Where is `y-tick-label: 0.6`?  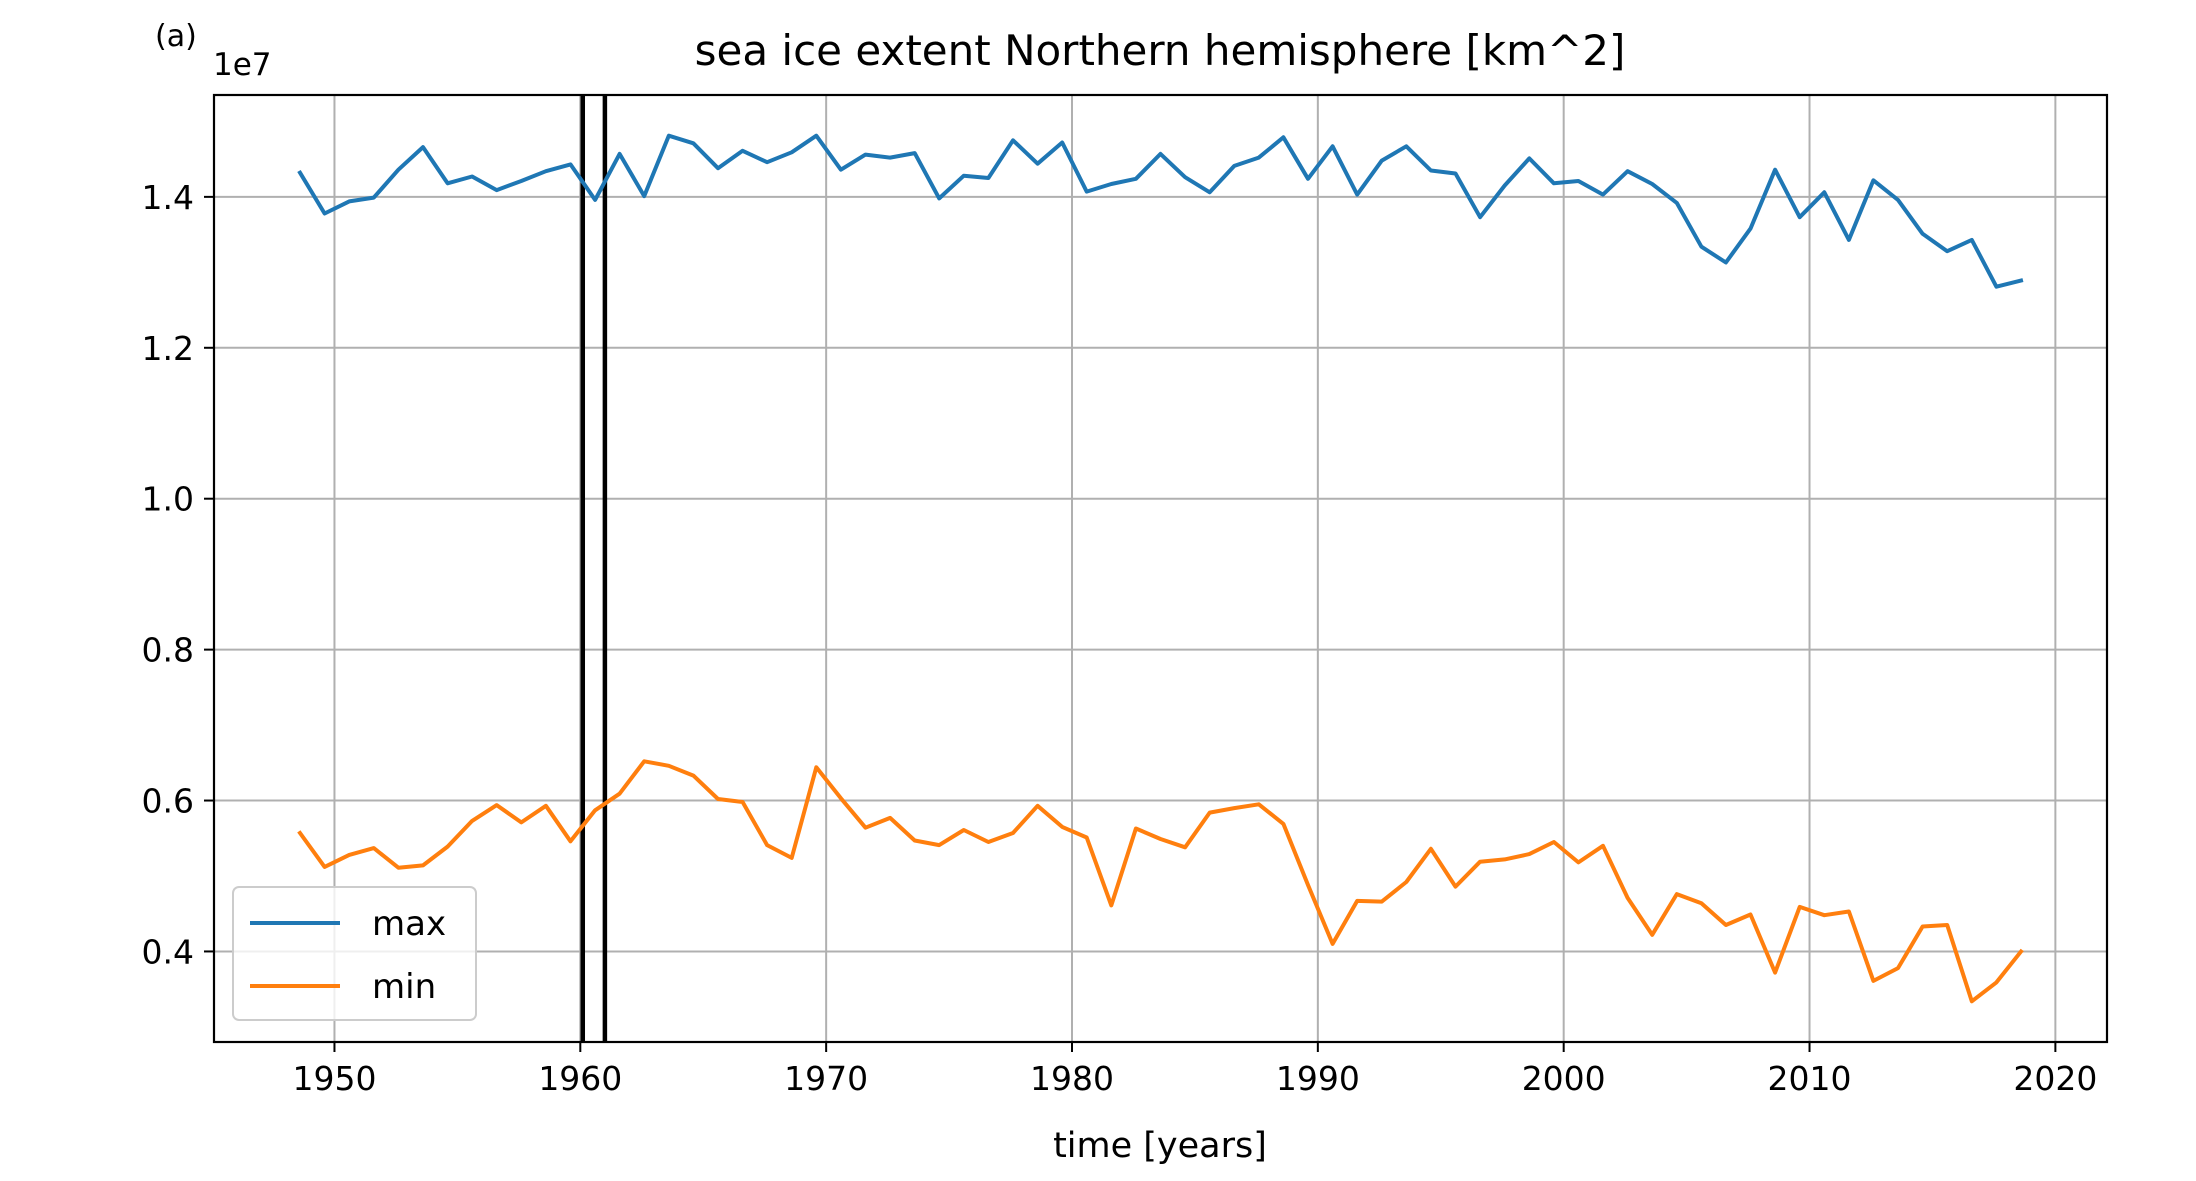
y-tick-label: 0.6 is located at coordinates (168, 801).